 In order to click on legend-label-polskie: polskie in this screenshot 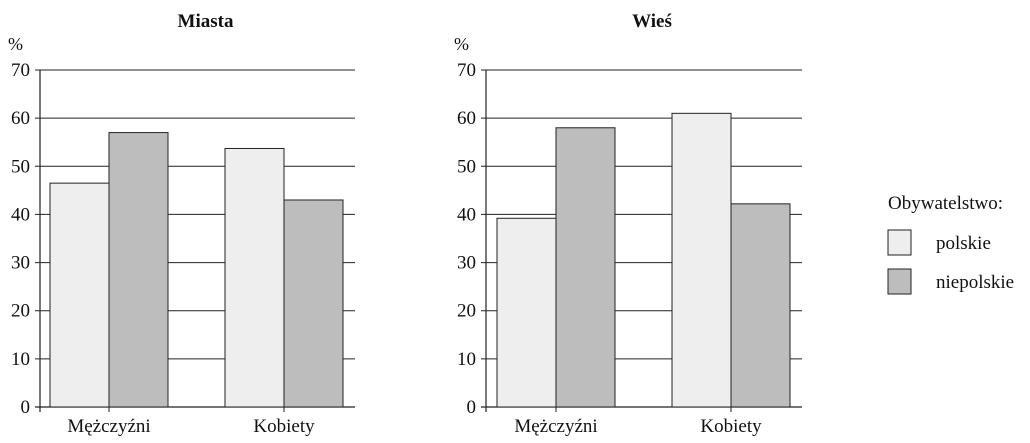, I will do `click(963, 243)`.